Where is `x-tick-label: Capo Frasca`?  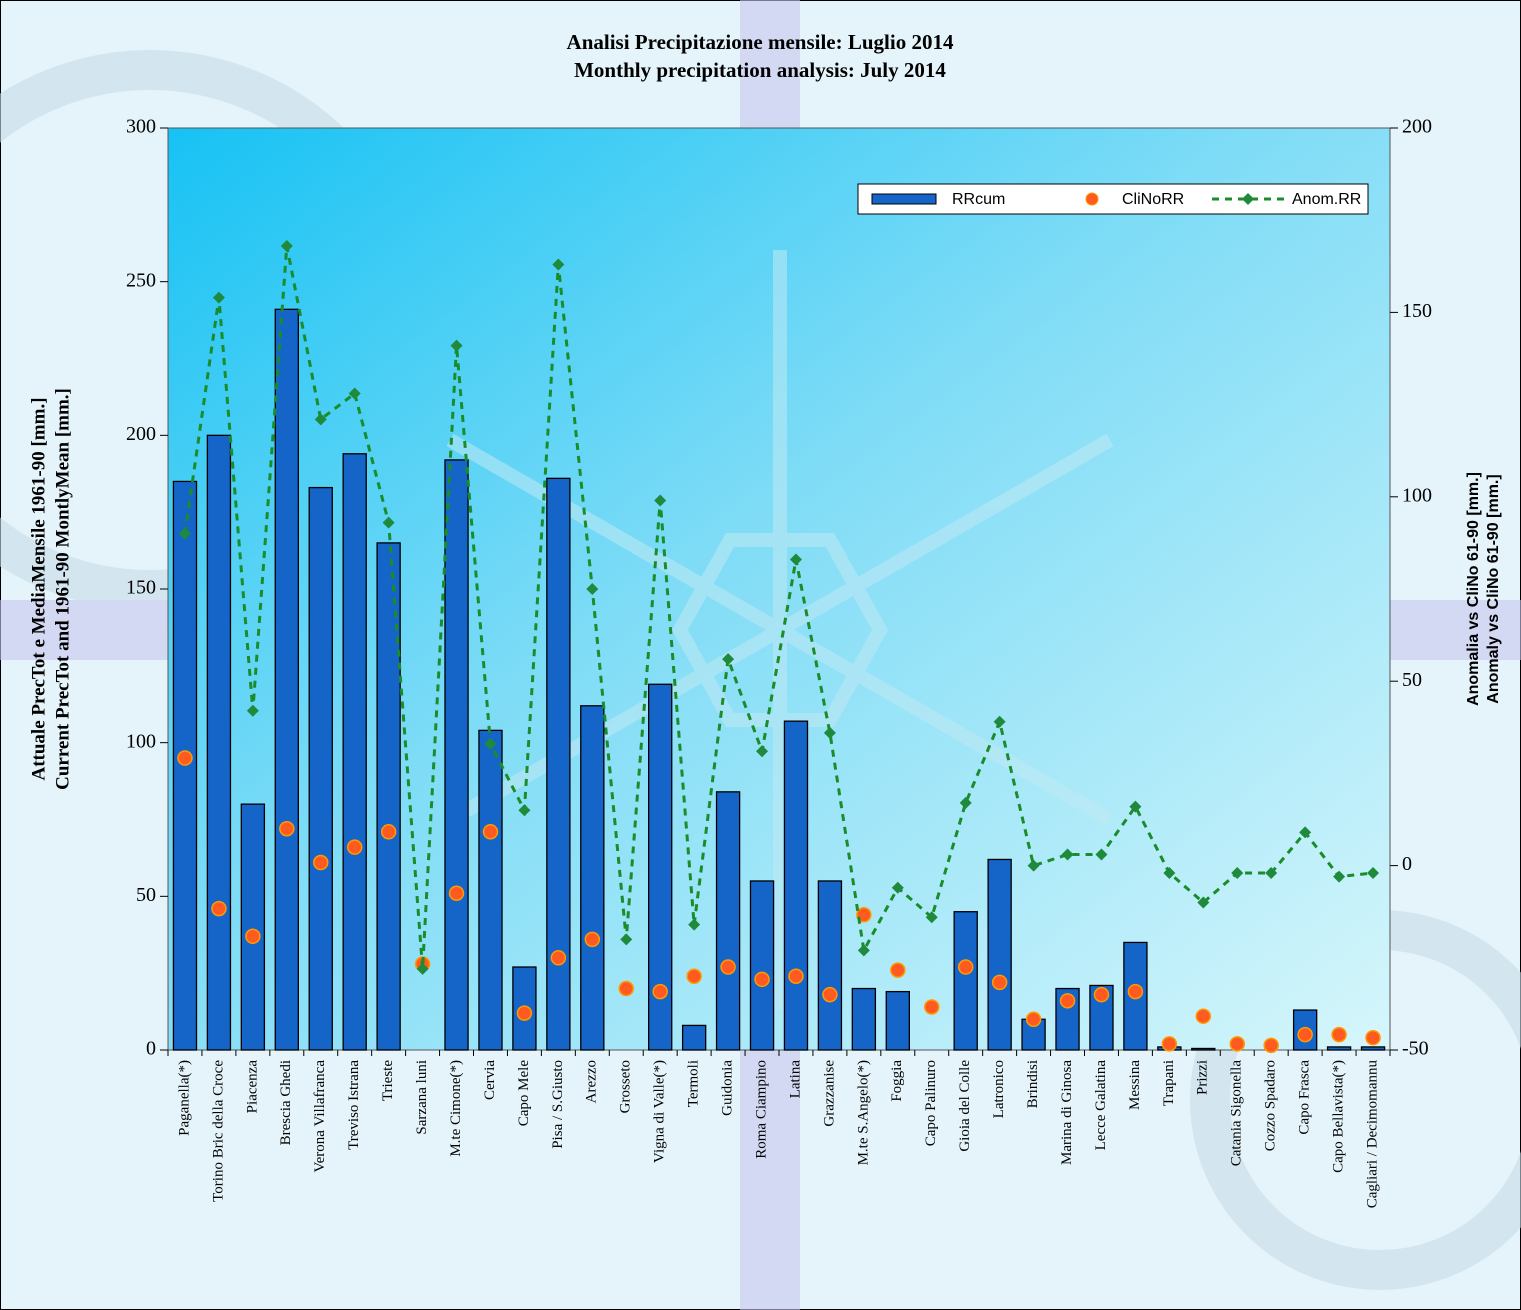
x-tick-label: Capo Frasca is located at coordinates (1305, 1097).